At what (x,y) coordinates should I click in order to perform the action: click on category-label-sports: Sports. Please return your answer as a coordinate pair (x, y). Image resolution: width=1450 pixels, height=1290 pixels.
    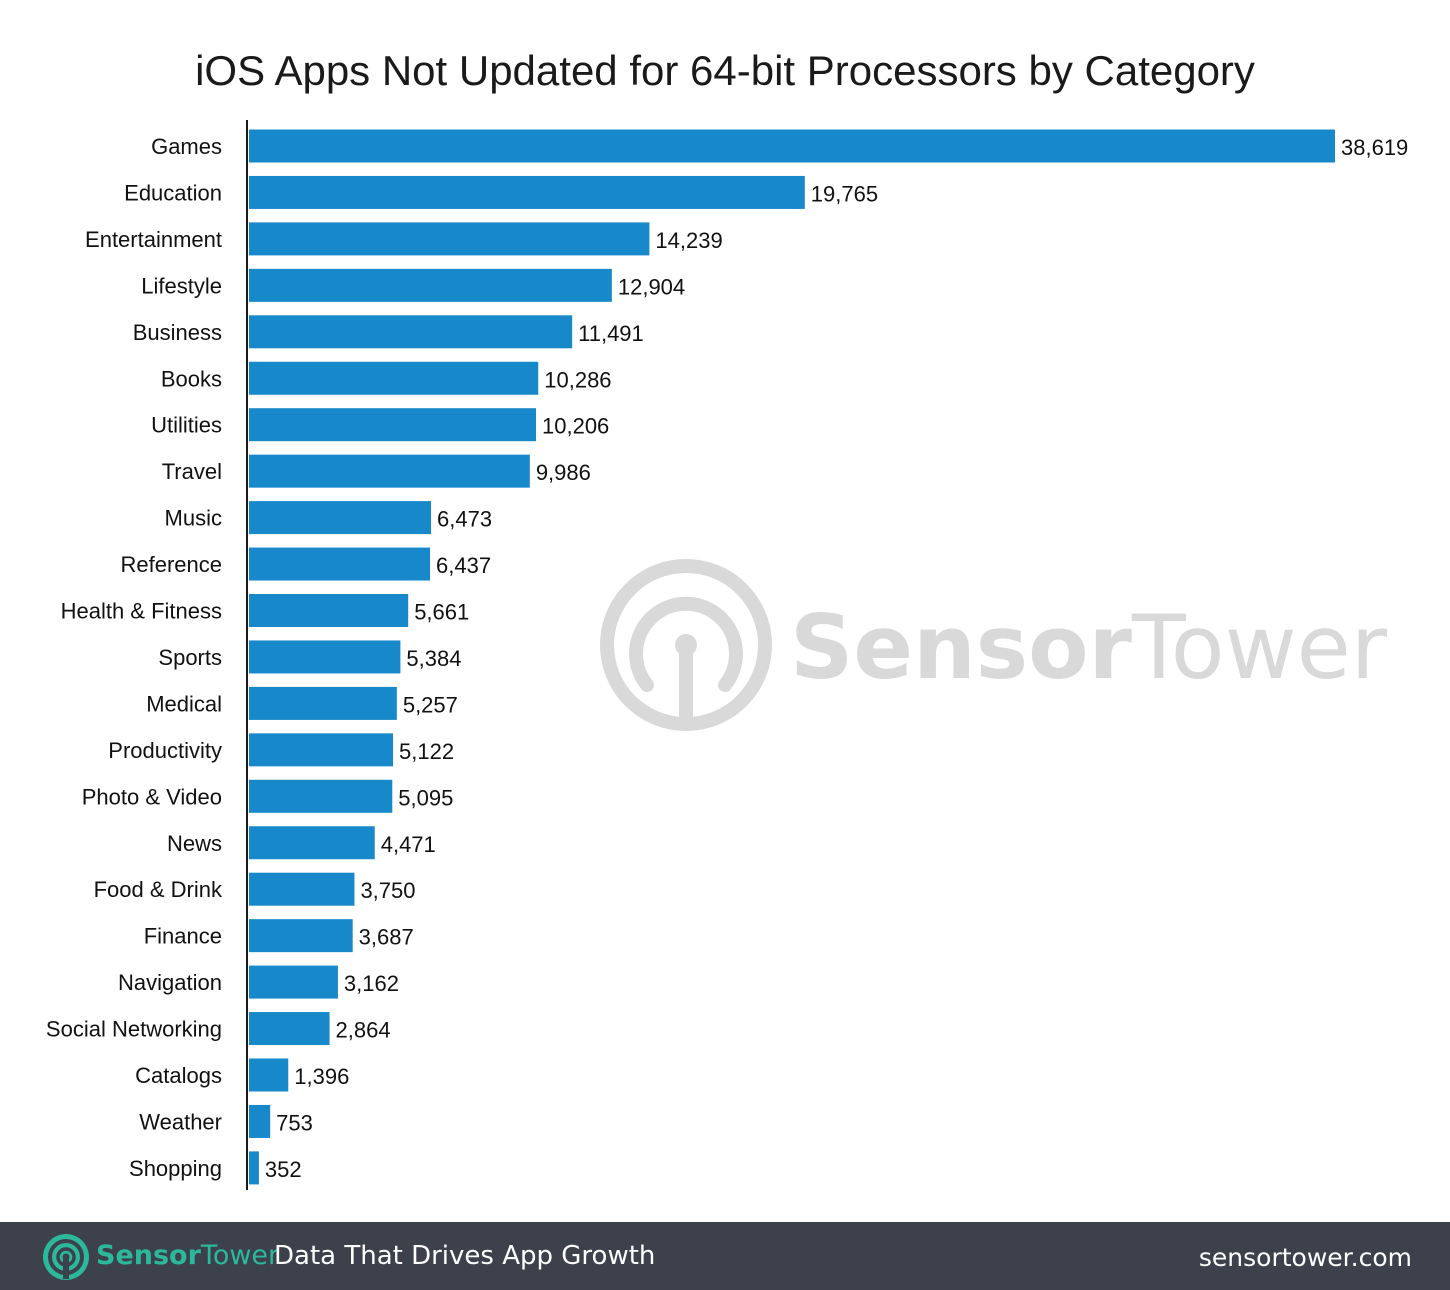
    Looking at the image, I should click on (190, 657).